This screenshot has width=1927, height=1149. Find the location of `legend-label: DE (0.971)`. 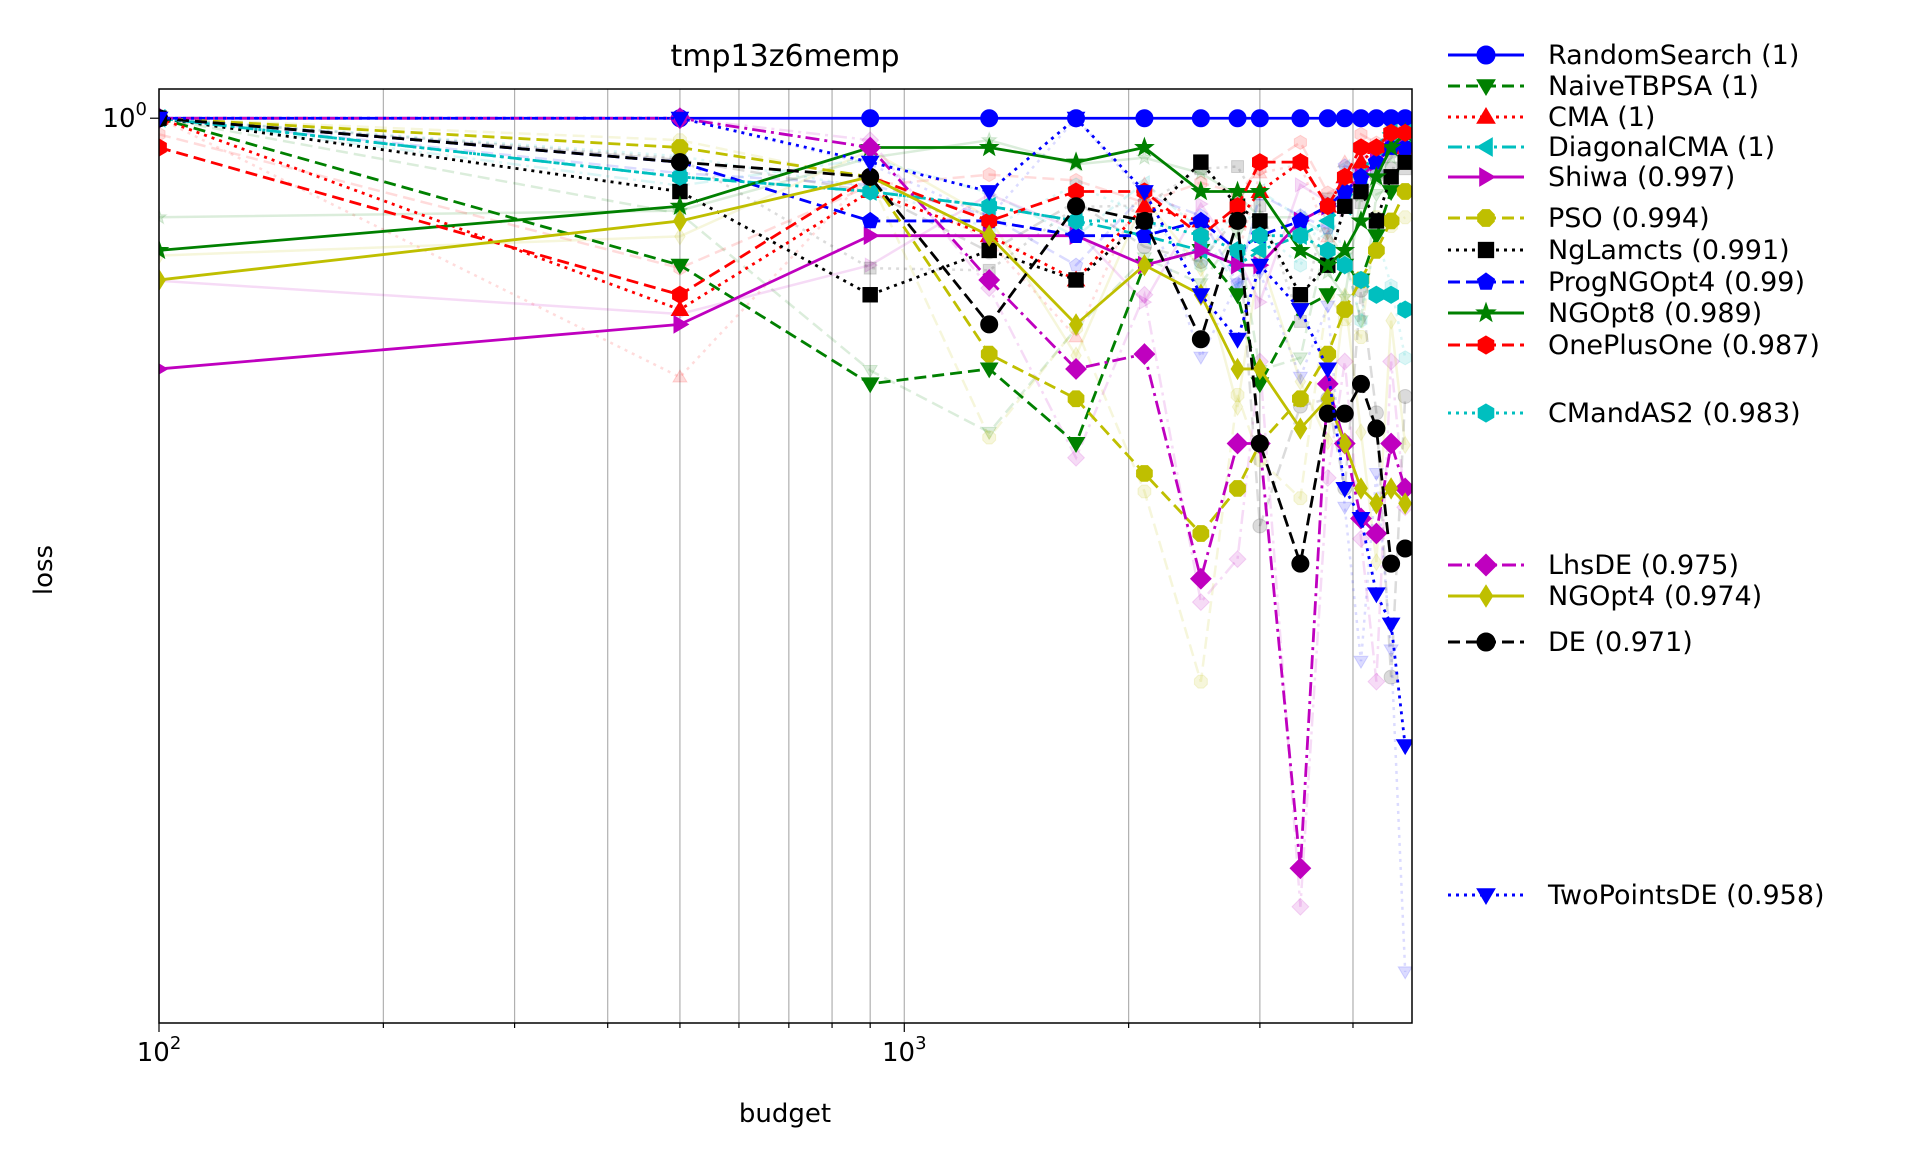

legend-label: DE (0.971) is located at coordinates (1620, 642).